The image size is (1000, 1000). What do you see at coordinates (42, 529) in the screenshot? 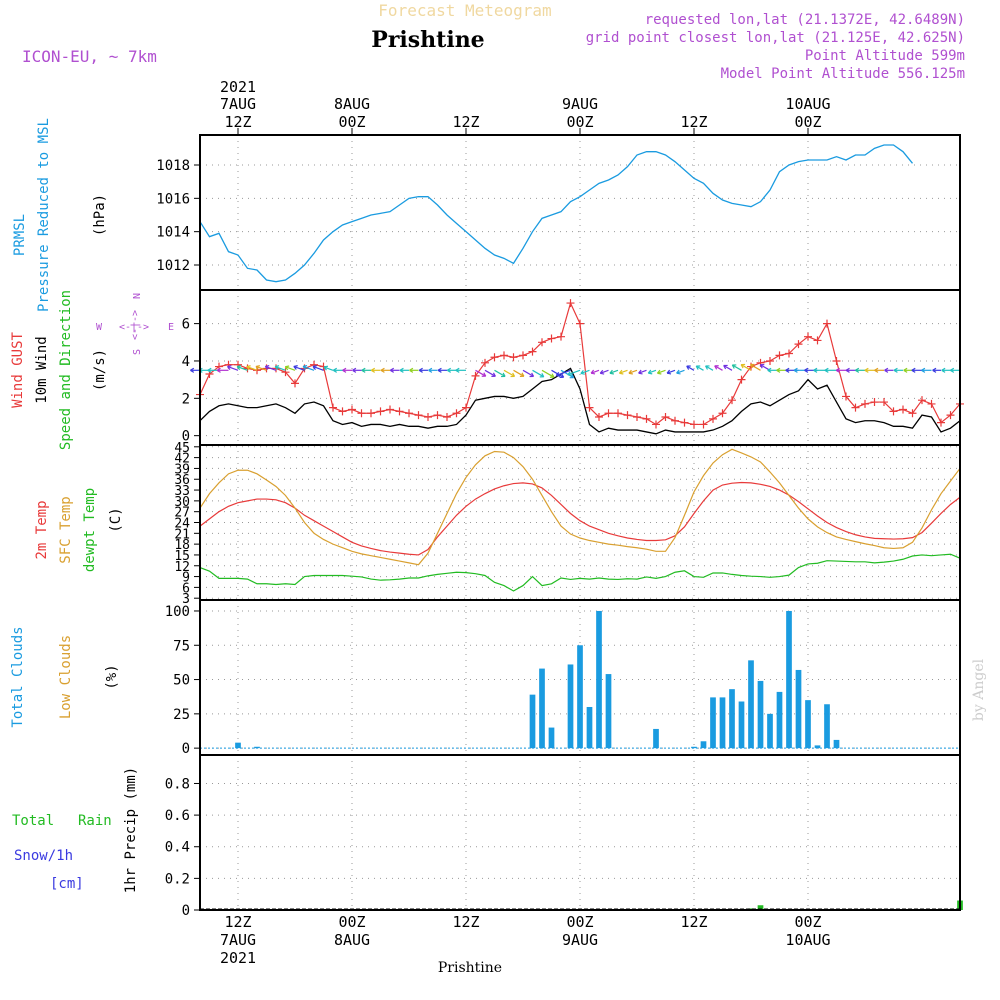
I see `t2m-label: 2m Temp` at bounding box center [42, 529].